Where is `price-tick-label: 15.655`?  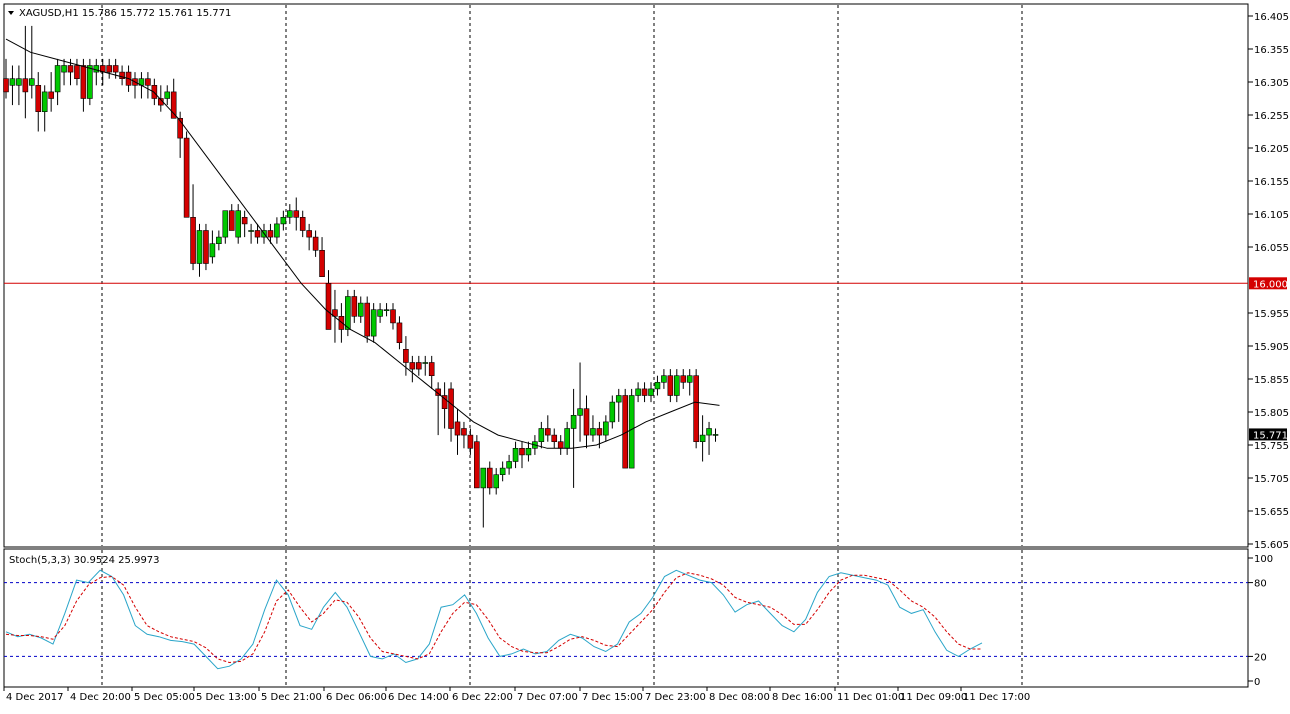 price-tick-label: 15.655 is located at coordinates (1271, 512).